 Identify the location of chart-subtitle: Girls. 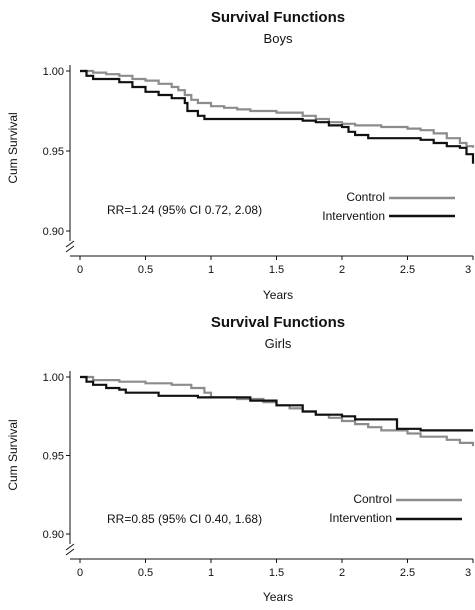
(278, 343).